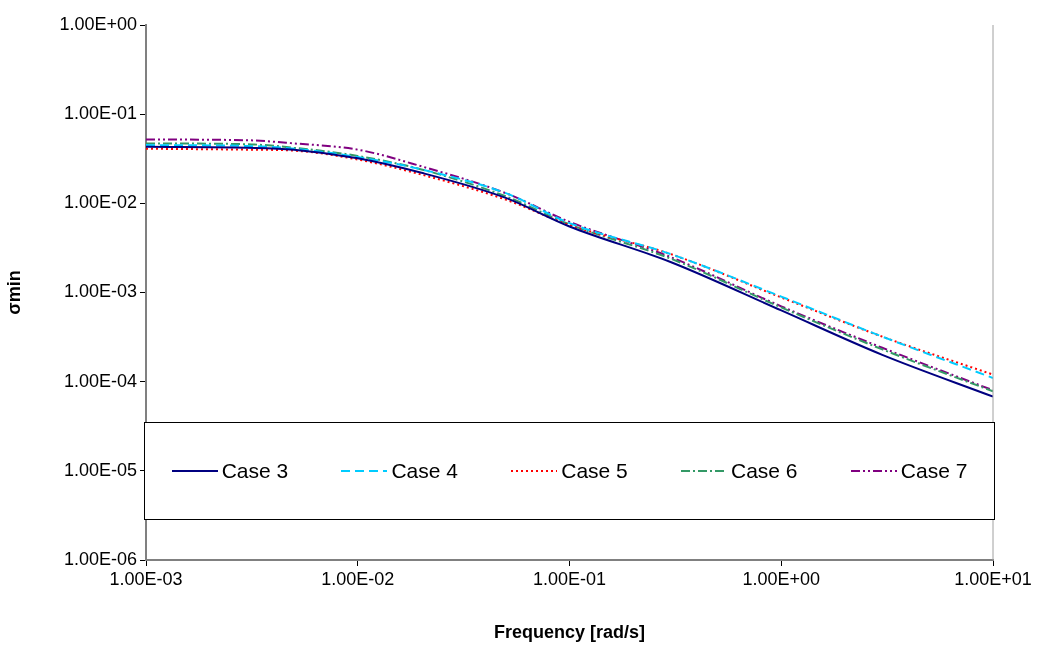  I want to click on y-tick-label: 1.00E-03, so click(100, 291).